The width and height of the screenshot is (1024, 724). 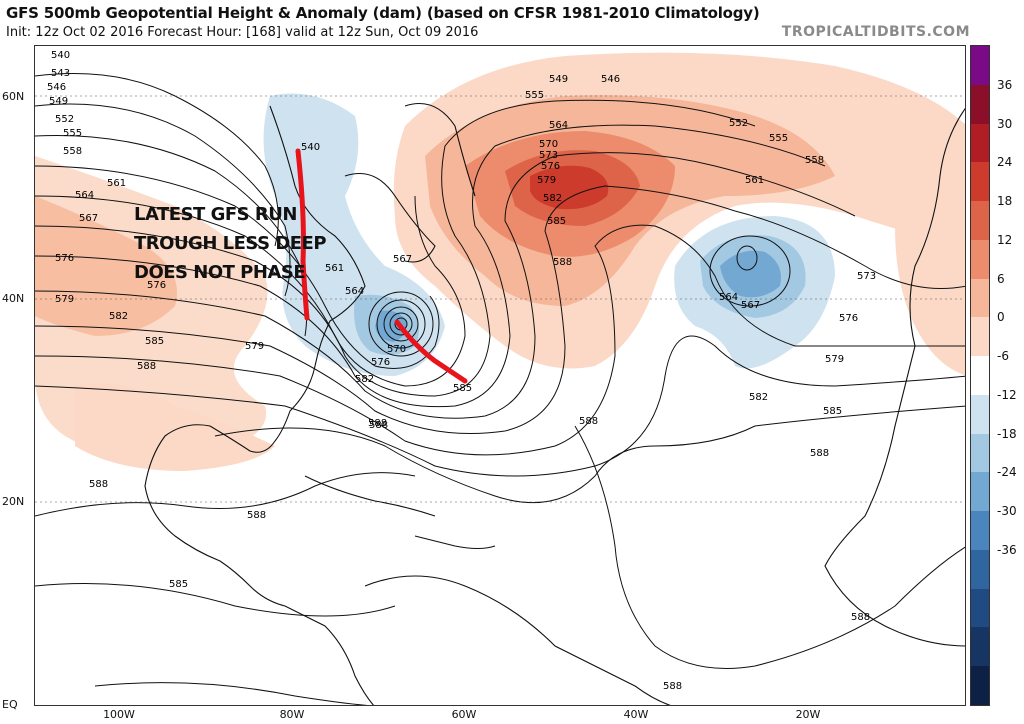 I want to click on lat-label: 60N, so click(x=13, y=96).